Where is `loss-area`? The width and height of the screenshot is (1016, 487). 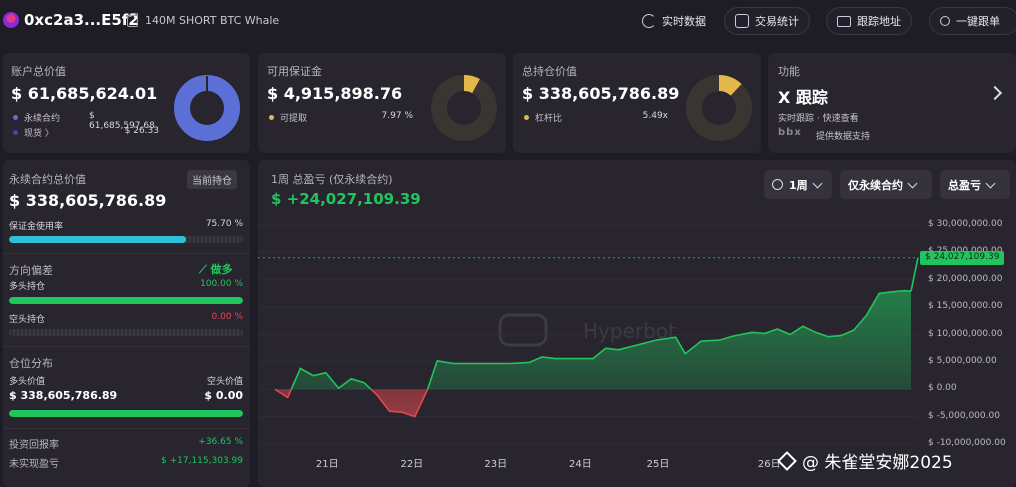
loss-area is located at coordinates (593, 403).